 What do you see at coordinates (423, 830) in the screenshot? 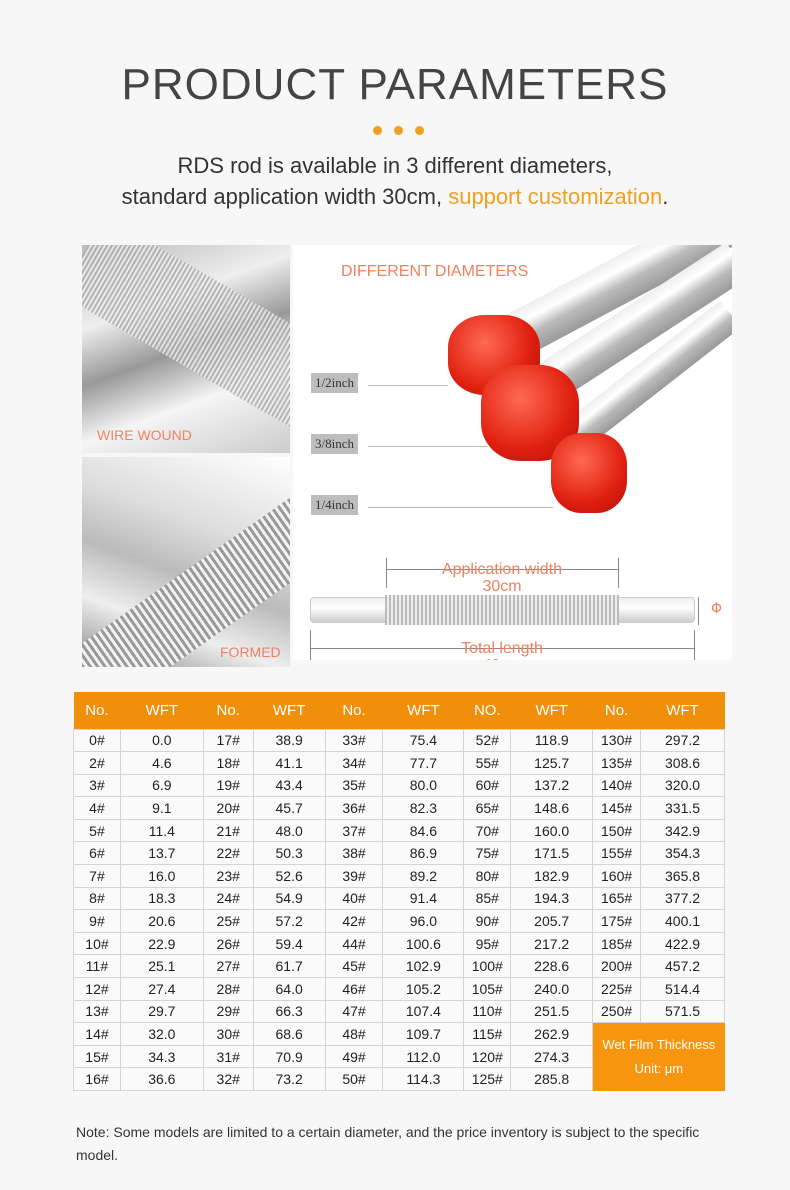
I see `wft-value: 84.6` at bounding box center [423, 830].